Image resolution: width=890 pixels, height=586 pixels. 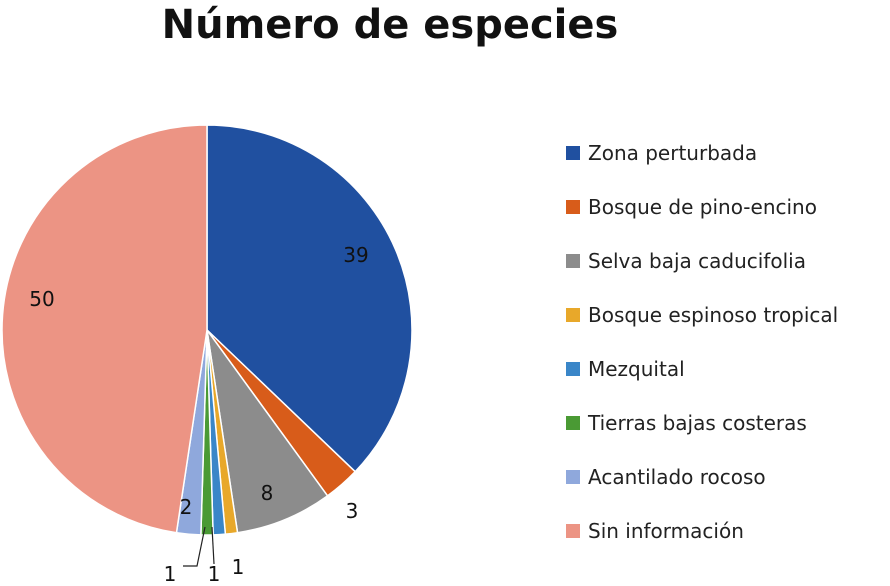 I want to click on legend-item-mezquital: Mezquital, so click(x=702, y=369).